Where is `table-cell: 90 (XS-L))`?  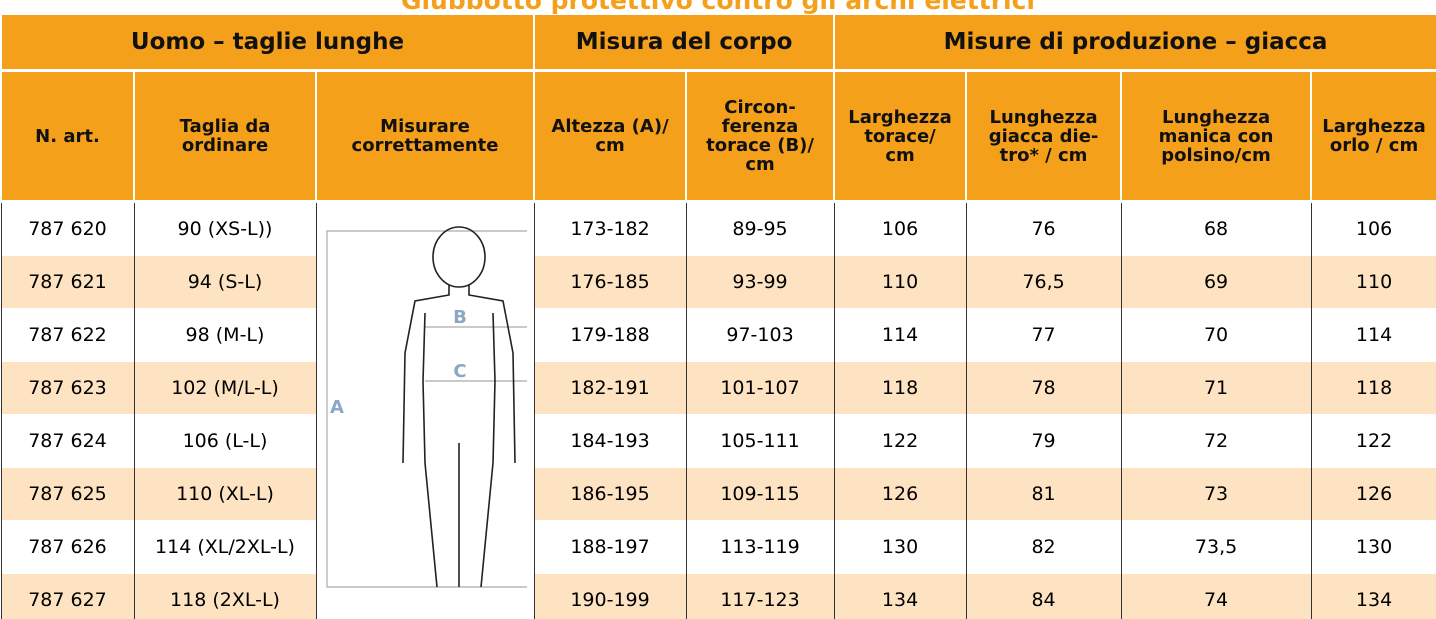 table-cell: 90 (XS-L)) is located at coordinates (225, 228).